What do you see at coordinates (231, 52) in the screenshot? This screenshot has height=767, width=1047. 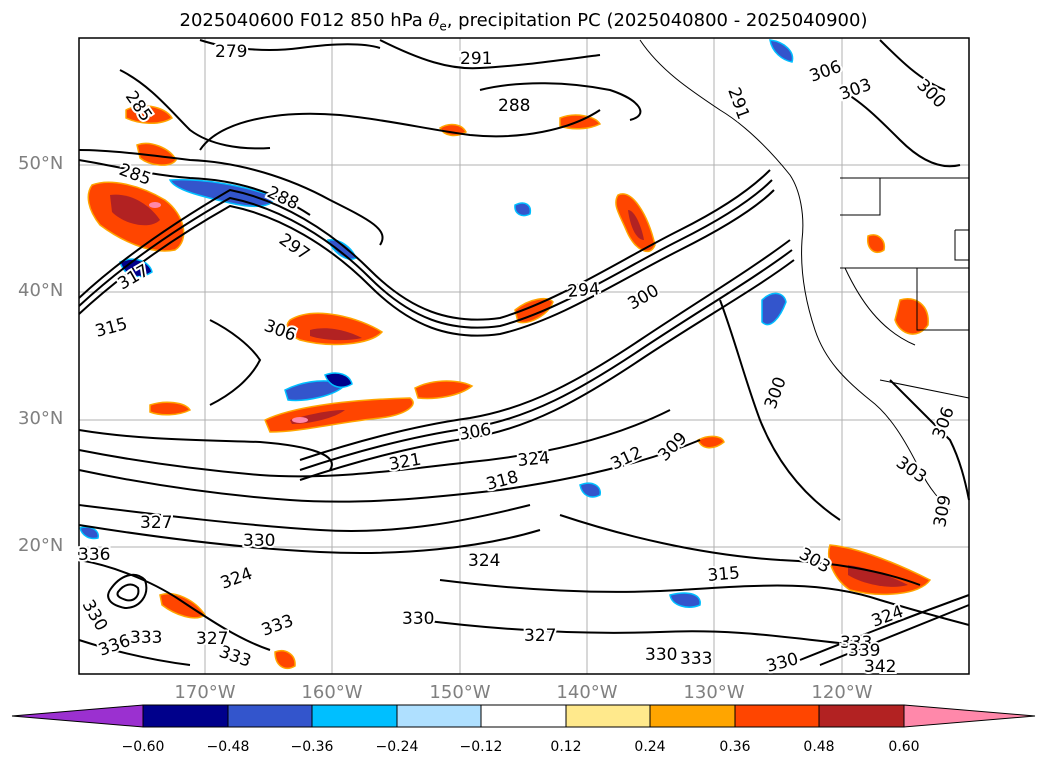 I see `contour-label: 279` at bounding box center [231, 52].